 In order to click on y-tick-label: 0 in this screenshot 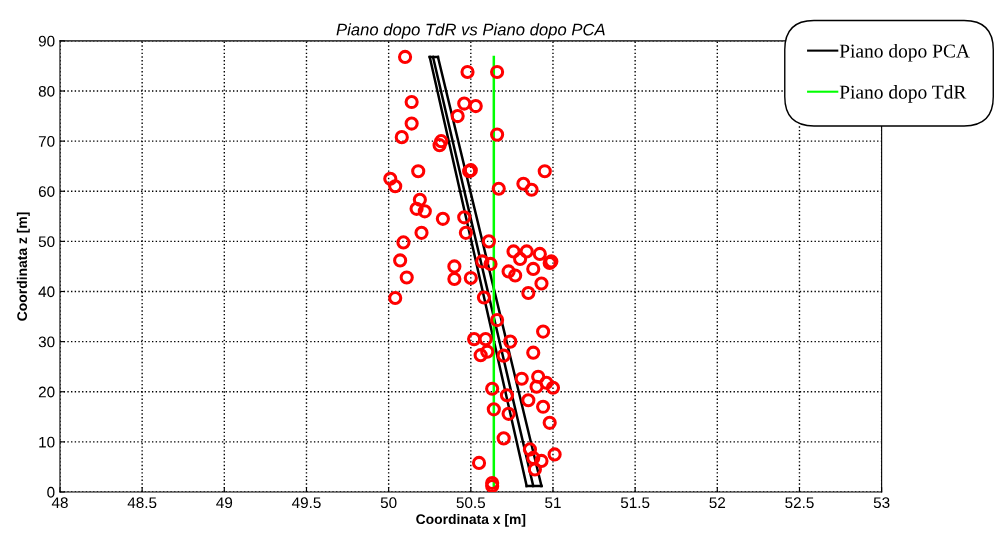, I will do `click(51, 492)`.